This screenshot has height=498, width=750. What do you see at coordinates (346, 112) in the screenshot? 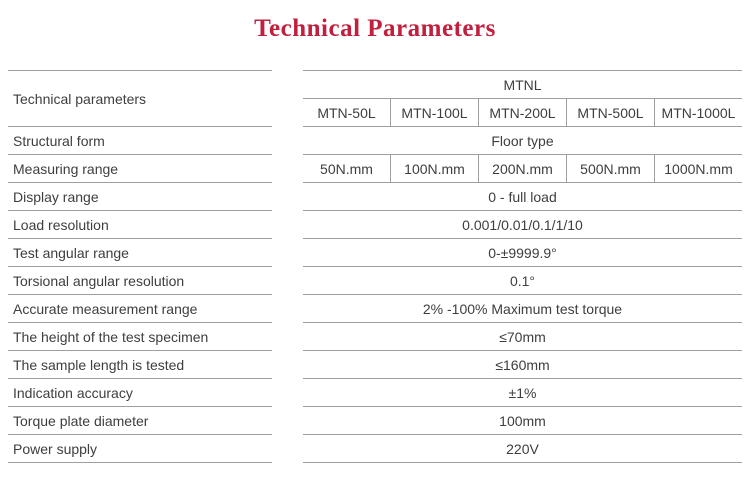
I see `model-name-cell: MTN-50L` at bounding box center [346, 112].